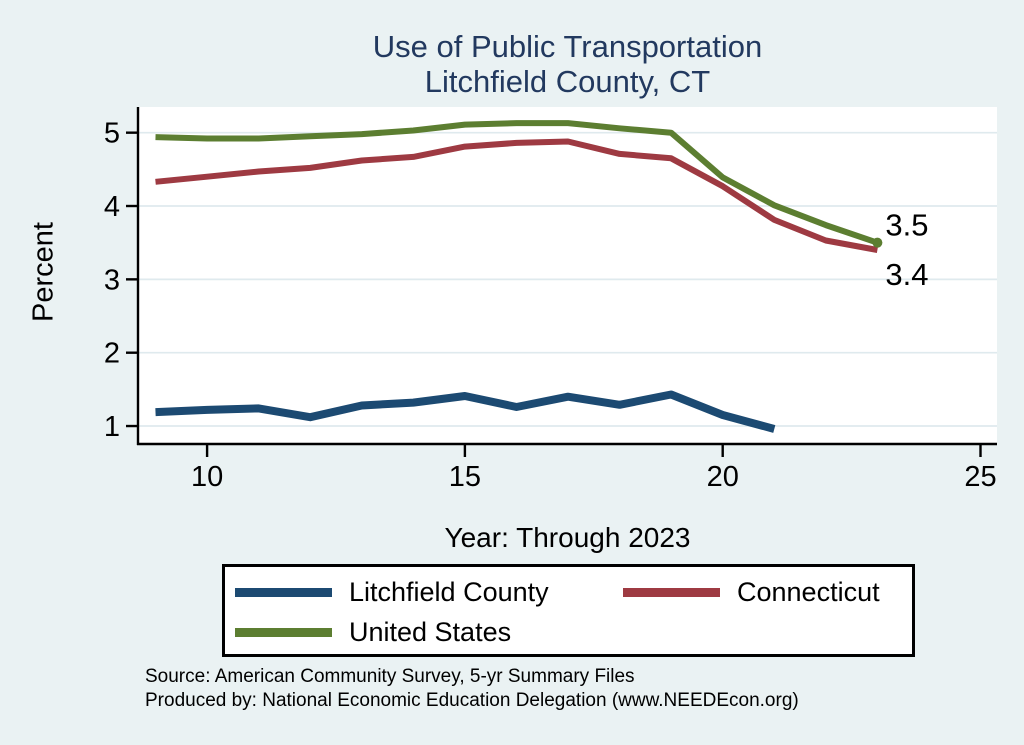 This screenshot has height=745, width=1024. Describe the element at coordinates (112, 134) in the screenshot. I see `y-tick-label-5: 5` at that location.